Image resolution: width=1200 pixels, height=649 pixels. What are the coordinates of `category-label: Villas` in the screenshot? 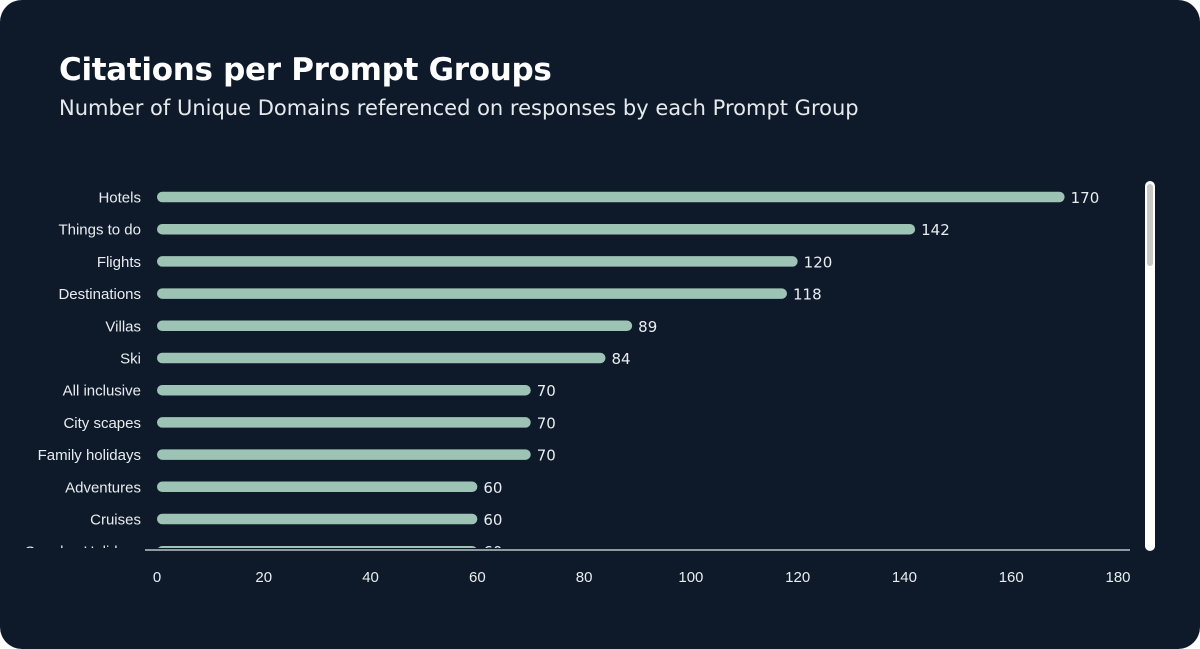 It's located at (123, 326).